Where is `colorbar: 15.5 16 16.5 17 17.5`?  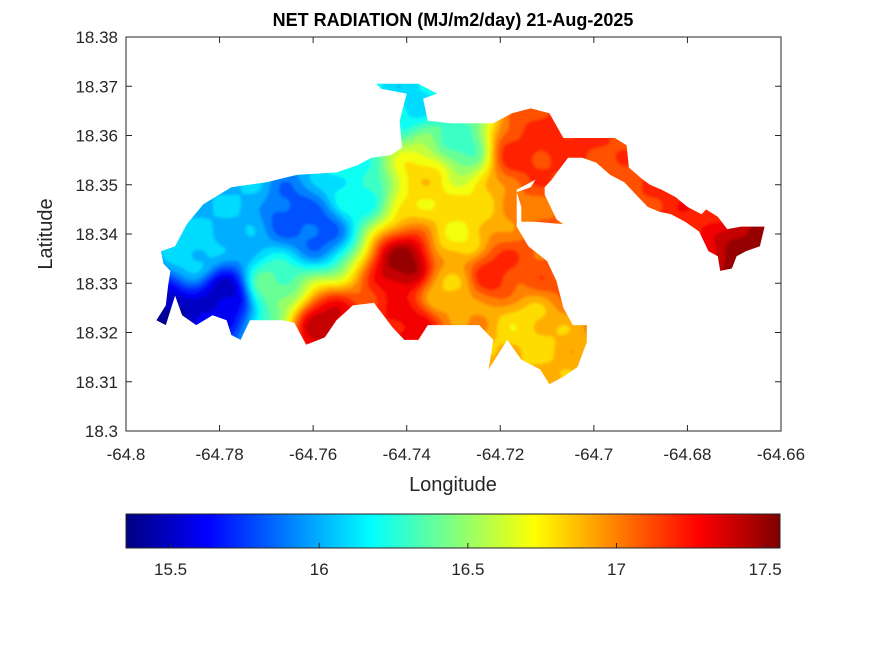
colorbar: 15.5 16 16.5 17 17.5 is located at coordinates (453, 546).